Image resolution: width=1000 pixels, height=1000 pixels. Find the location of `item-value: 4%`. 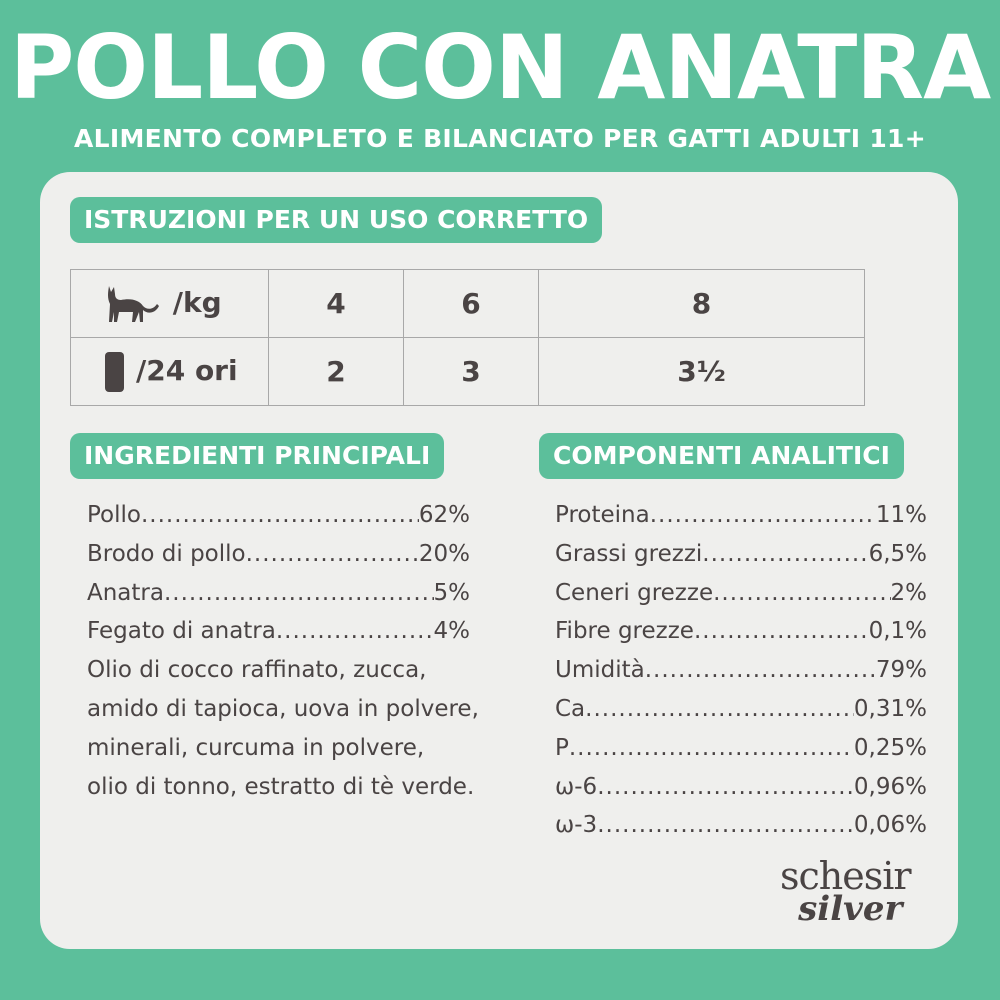

item-value: 4% is located at coordinates (452, 631).